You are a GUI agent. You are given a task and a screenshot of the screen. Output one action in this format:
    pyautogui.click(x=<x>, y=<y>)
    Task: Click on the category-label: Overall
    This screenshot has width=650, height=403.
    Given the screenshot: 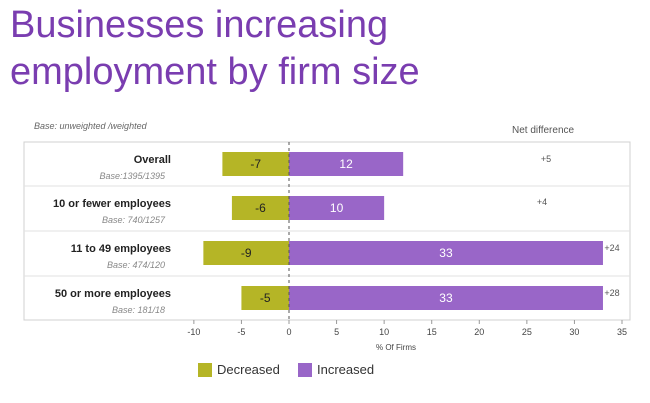 What is the action you would take?
    pyautogui.click(x=152, y=160)
    